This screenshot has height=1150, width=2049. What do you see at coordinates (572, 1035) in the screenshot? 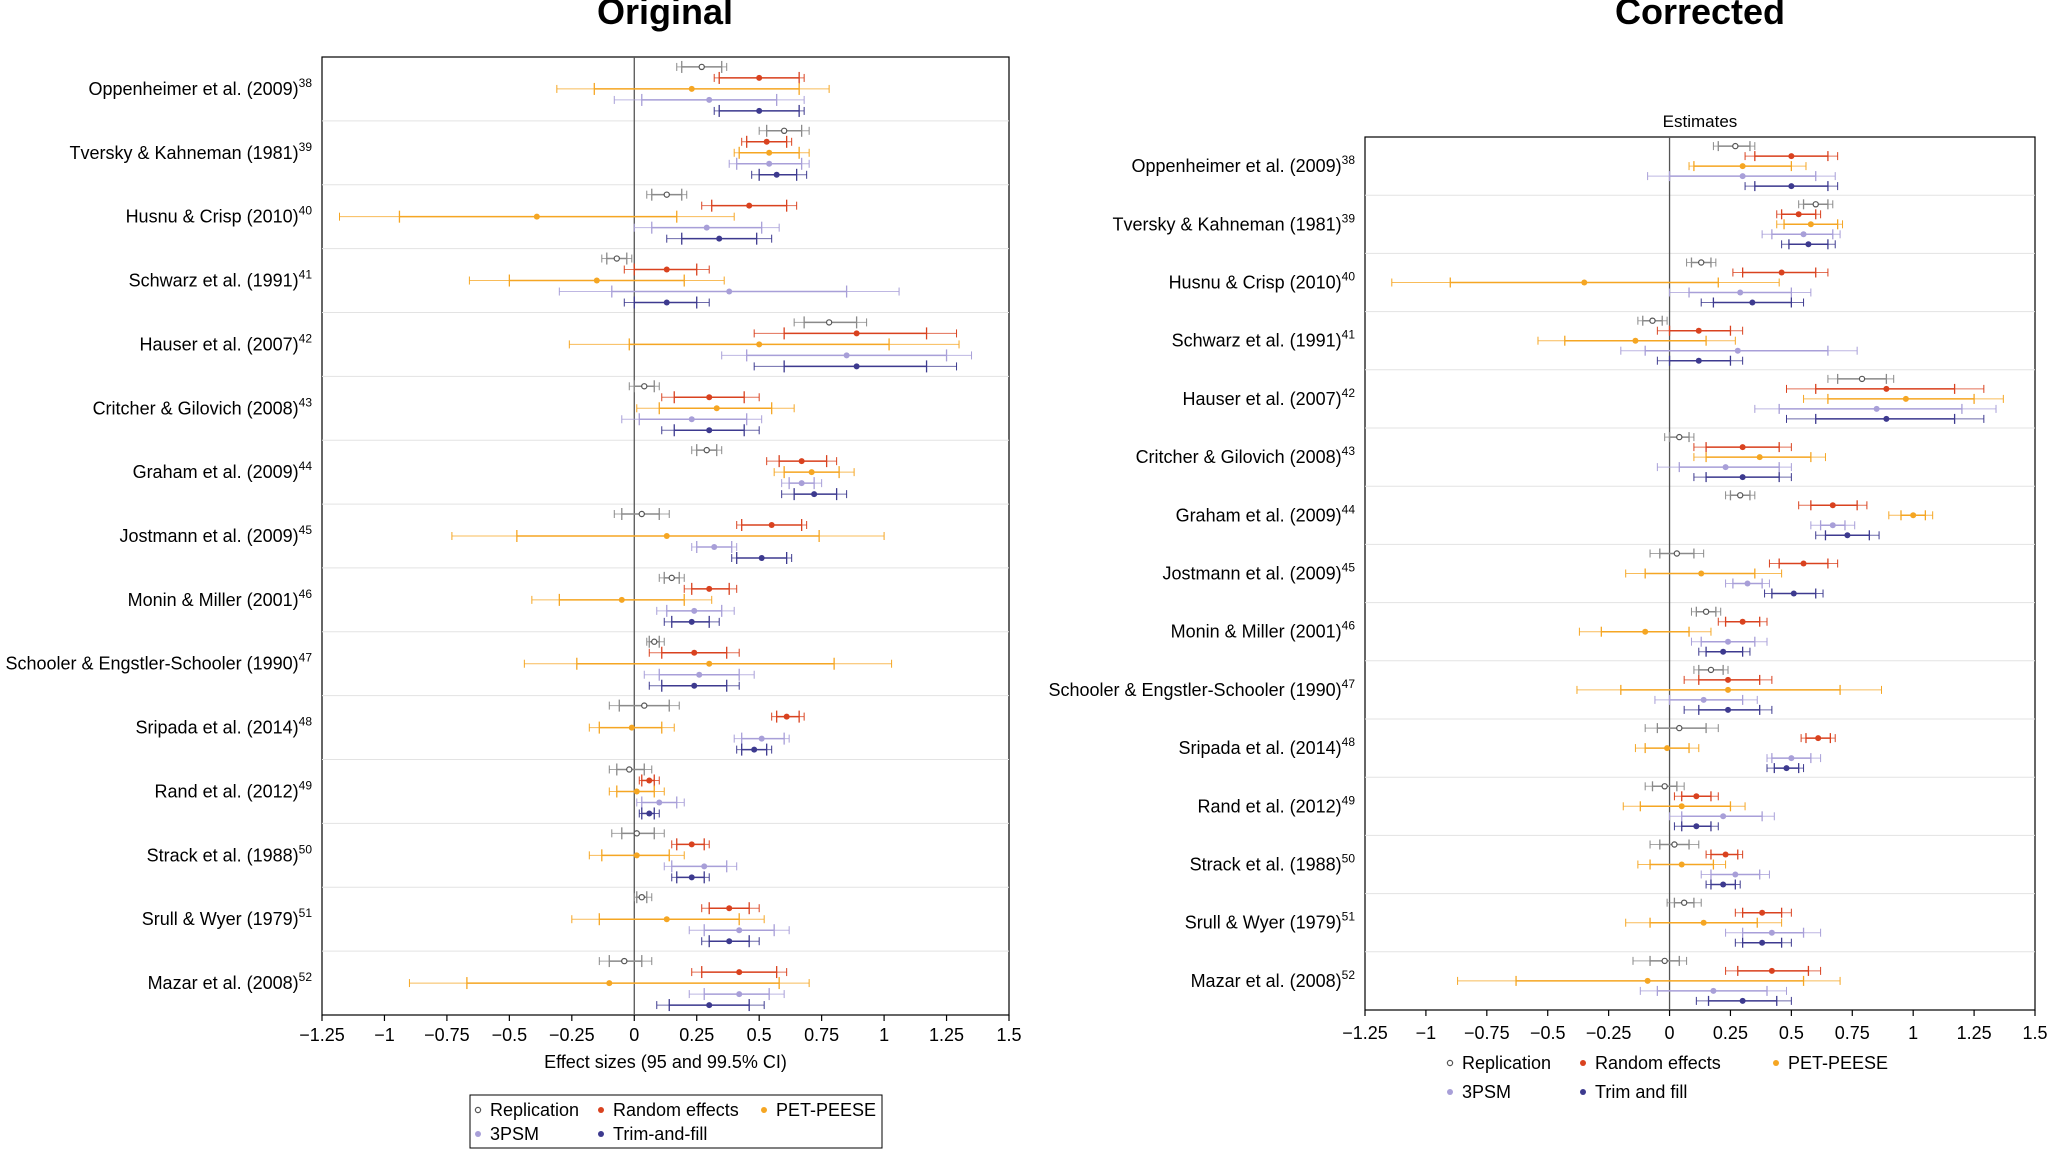
I see `x-tick-label: −0.25` at bounding box center [572, 1035].